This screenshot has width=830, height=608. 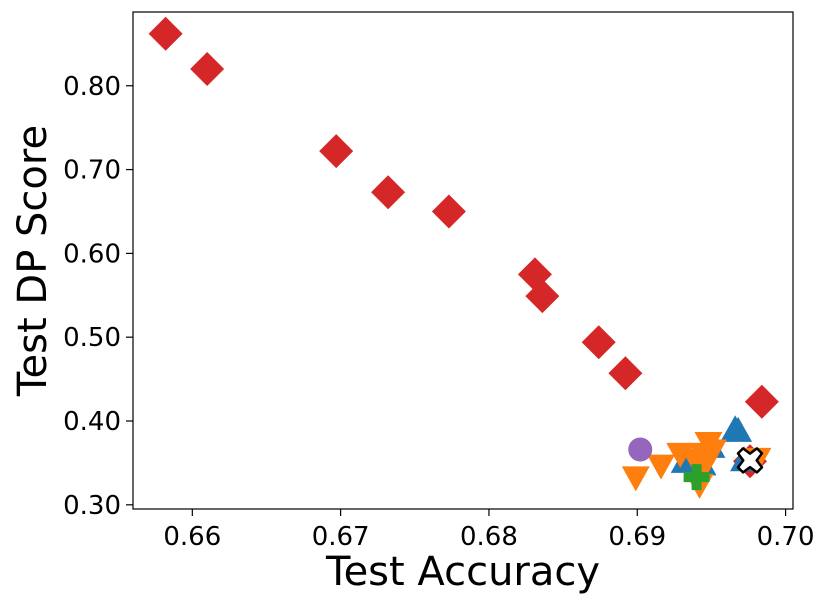 What do you see at coordinates (489, 537) in the screenshot?
I see `x-tick-label: 0.68` at bounding box center [489, 537].